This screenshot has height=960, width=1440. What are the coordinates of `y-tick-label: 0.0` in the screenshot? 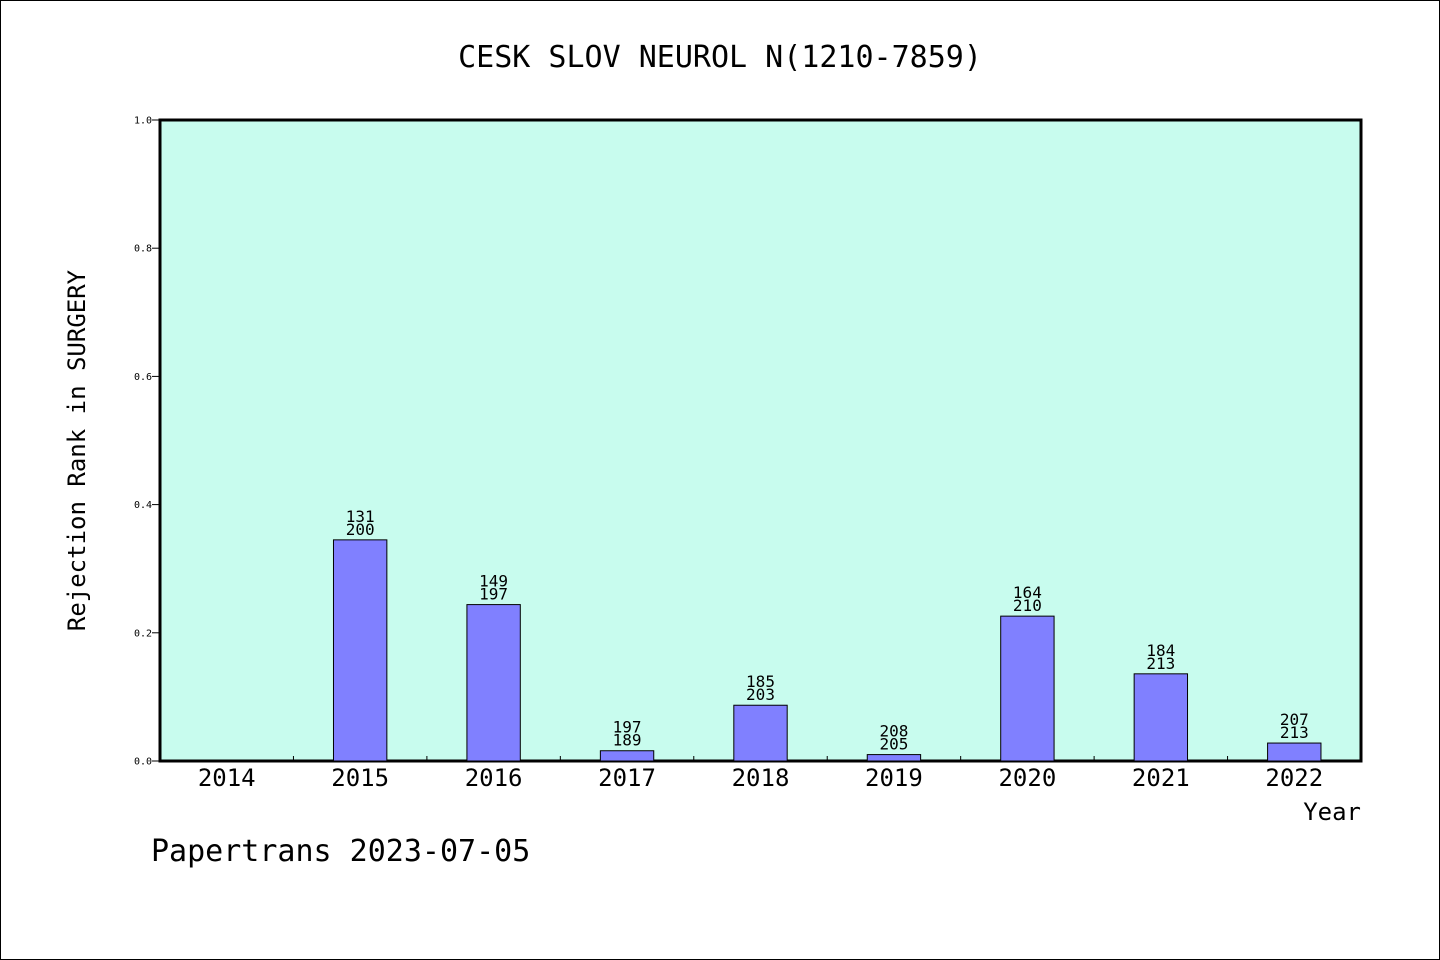 It's located at (143, 762).